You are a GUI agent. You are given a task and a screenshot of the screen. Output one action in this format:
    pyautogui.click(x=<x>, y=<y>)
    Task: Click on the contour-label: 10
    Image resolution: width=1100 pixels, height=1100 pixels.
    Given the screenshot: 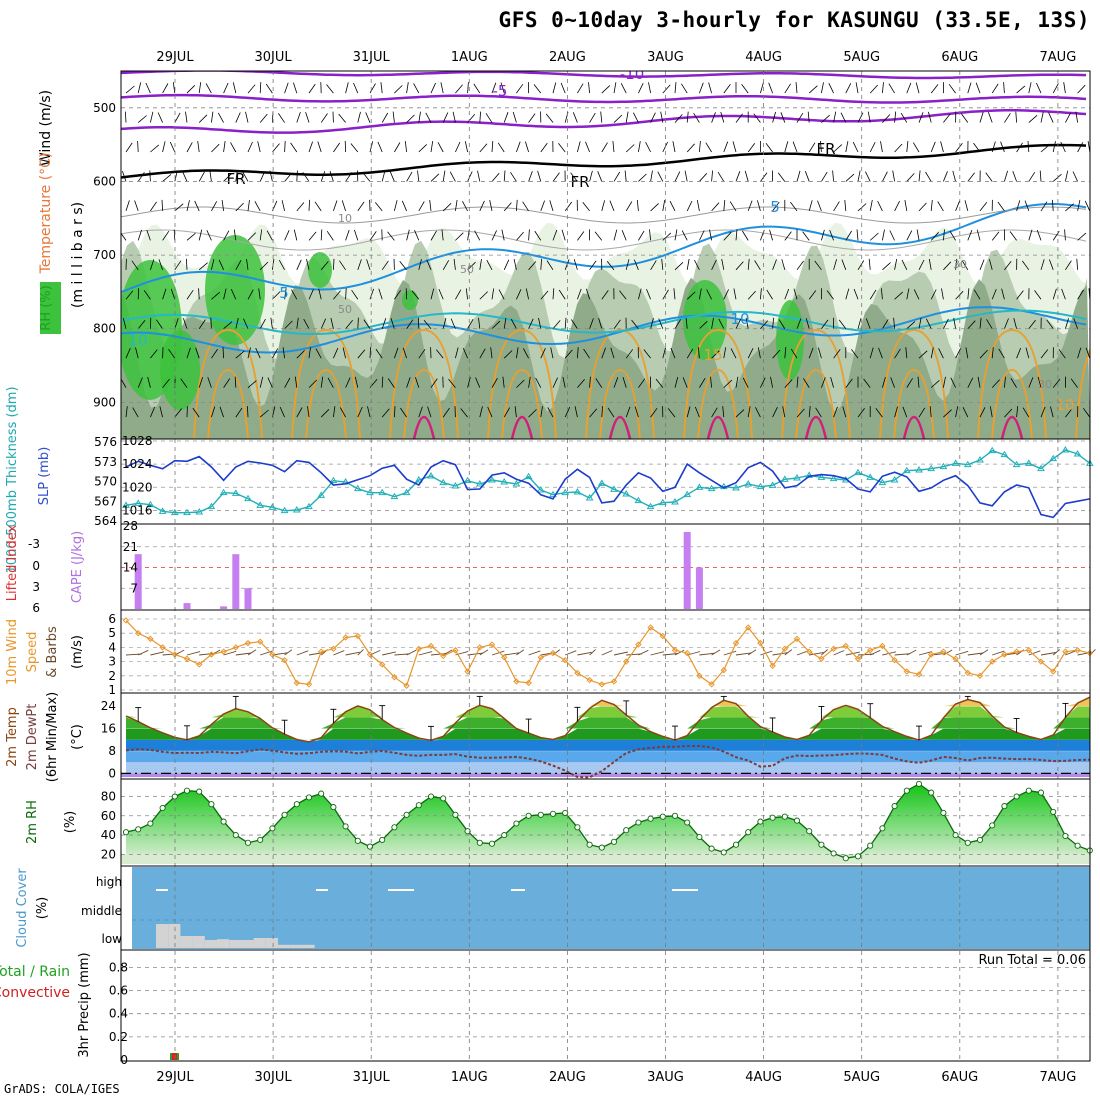 What is the action you would take?
    pyautogui.click(x=137, y=340)
    